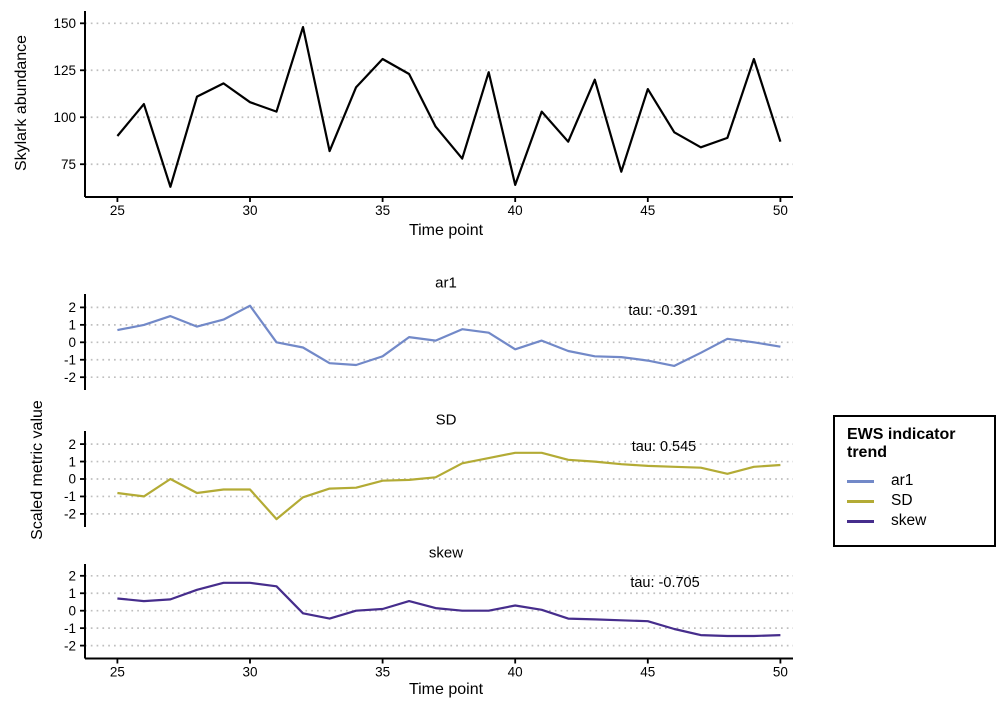 The height and width of the screenshot is (720, 1008). I want to click on top-x-axis-title: Time point, so click(446, 230).